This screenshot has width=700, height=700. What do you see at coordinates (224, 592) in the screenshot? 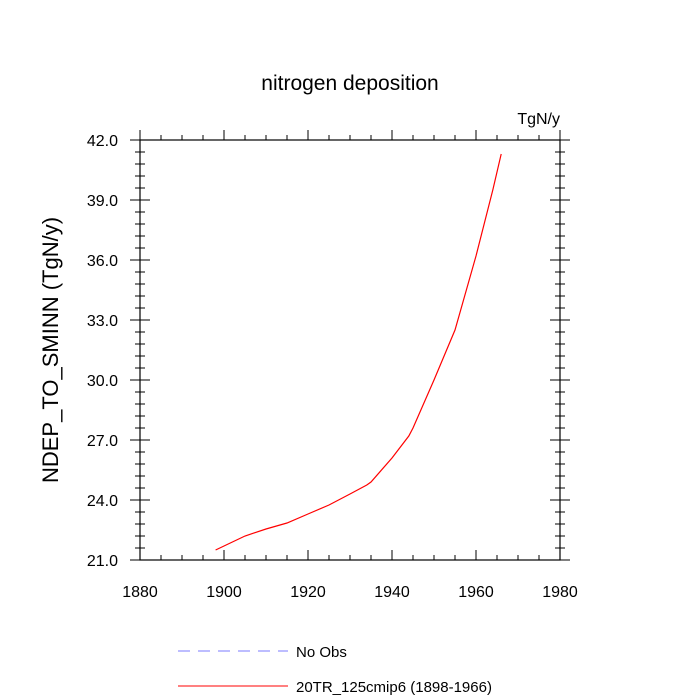
I see `x-tick-label: 1900` at bounding box center [224, 592].